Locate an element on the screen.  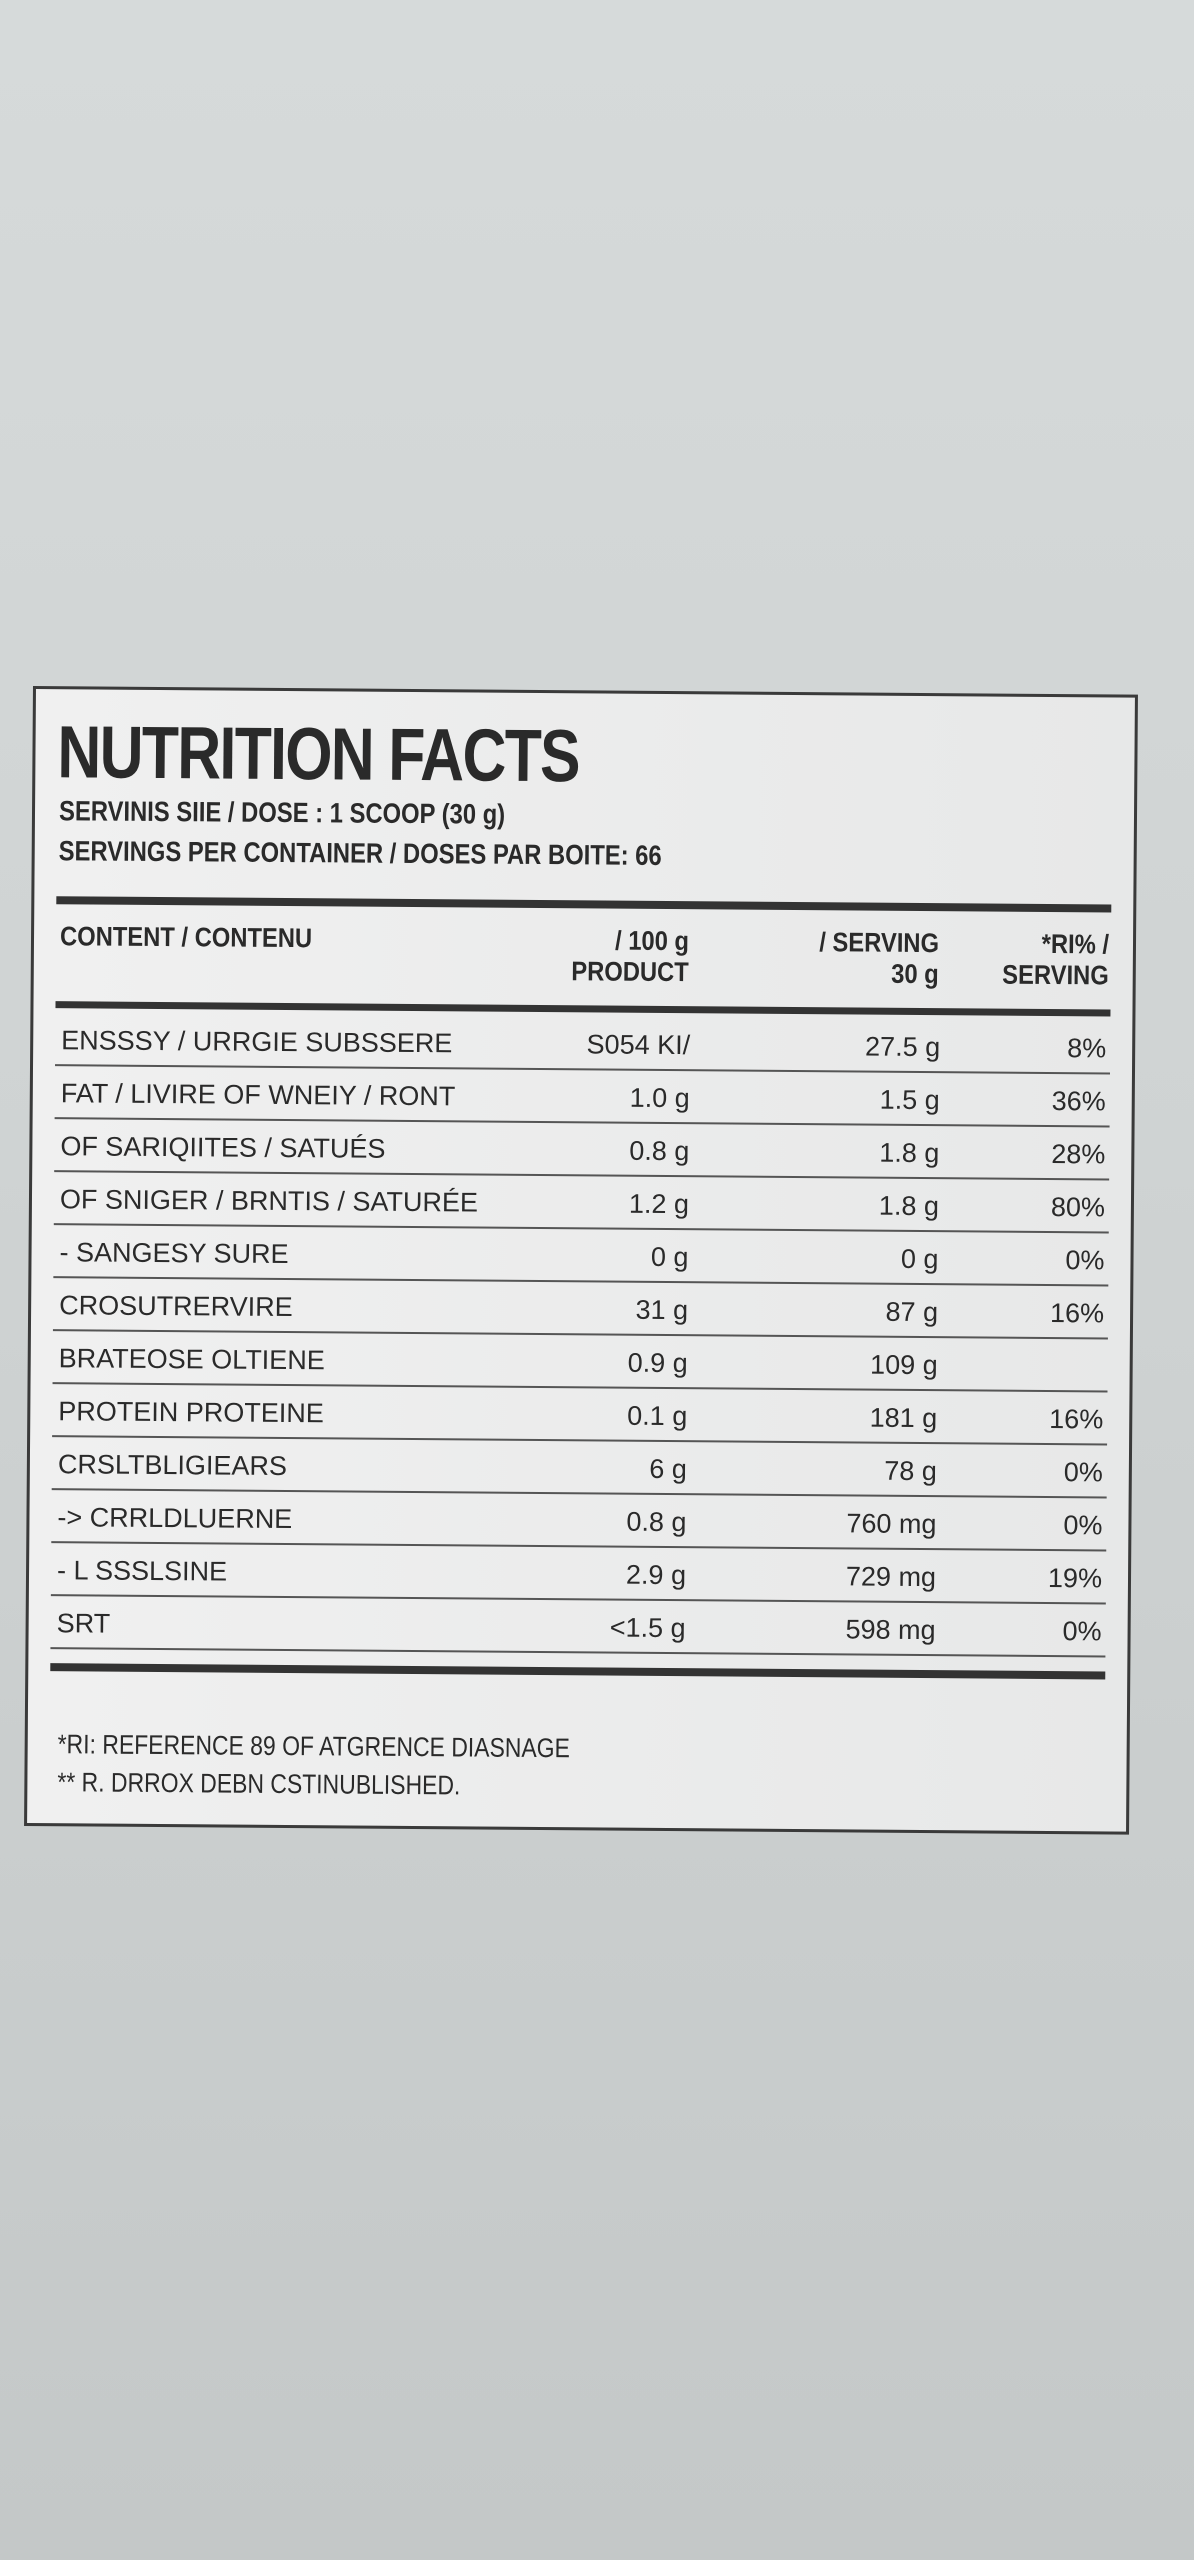
nutrient-value: 8% is located at coordinates (1087, 1048).